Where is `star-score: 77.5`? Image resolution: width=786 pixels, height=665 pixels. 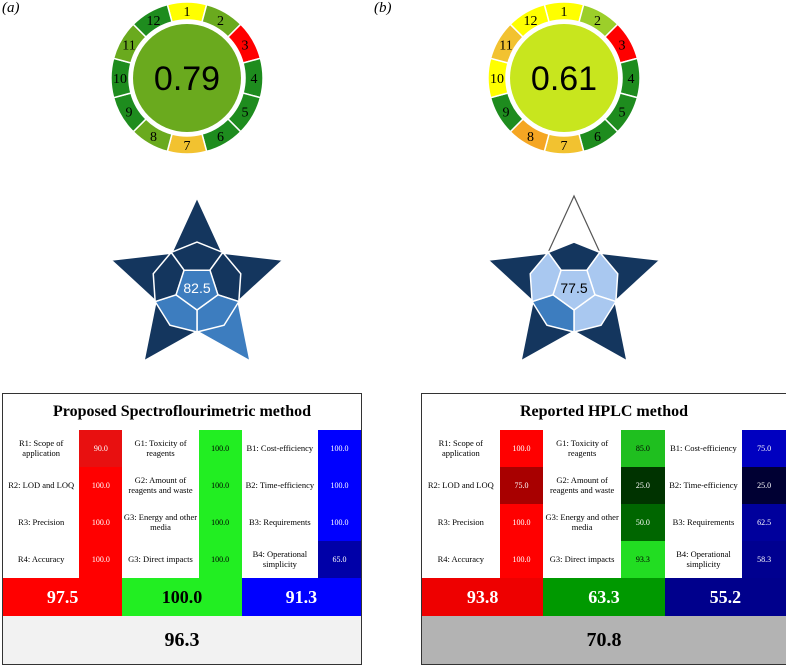
star-score: 77.5 is located at coordinates (573, 288).